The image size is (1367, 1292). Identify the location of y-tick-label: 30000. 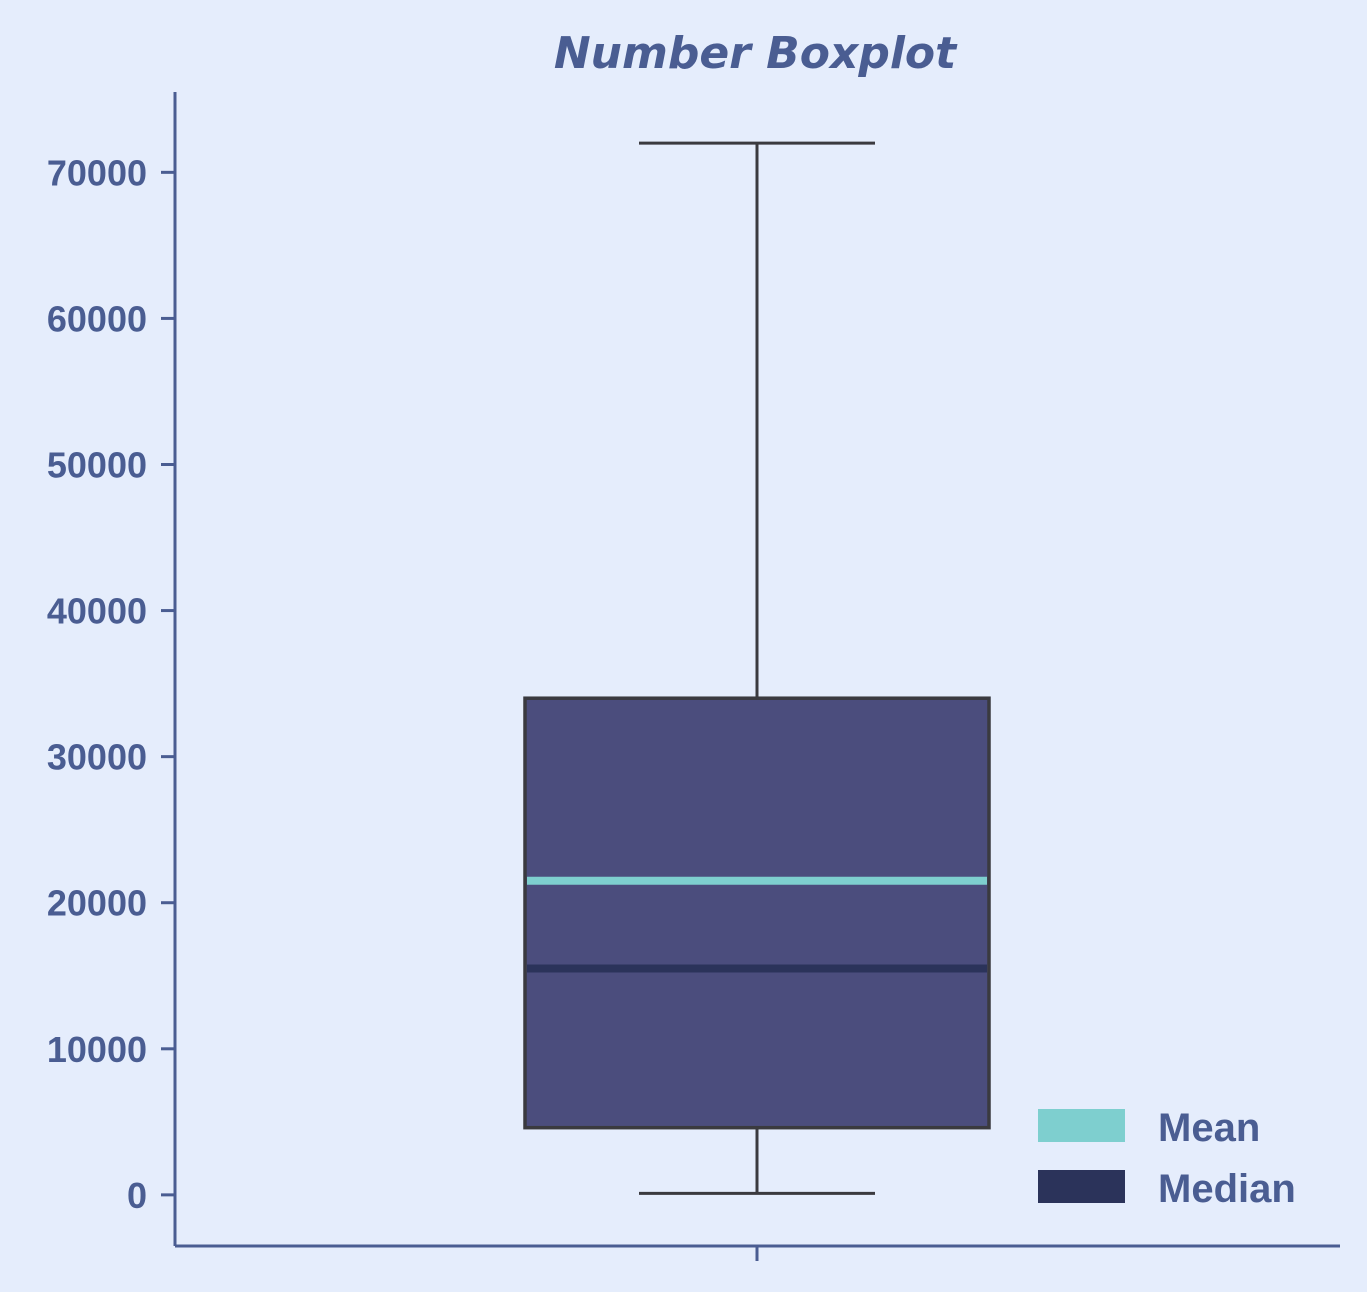
(97, 757).